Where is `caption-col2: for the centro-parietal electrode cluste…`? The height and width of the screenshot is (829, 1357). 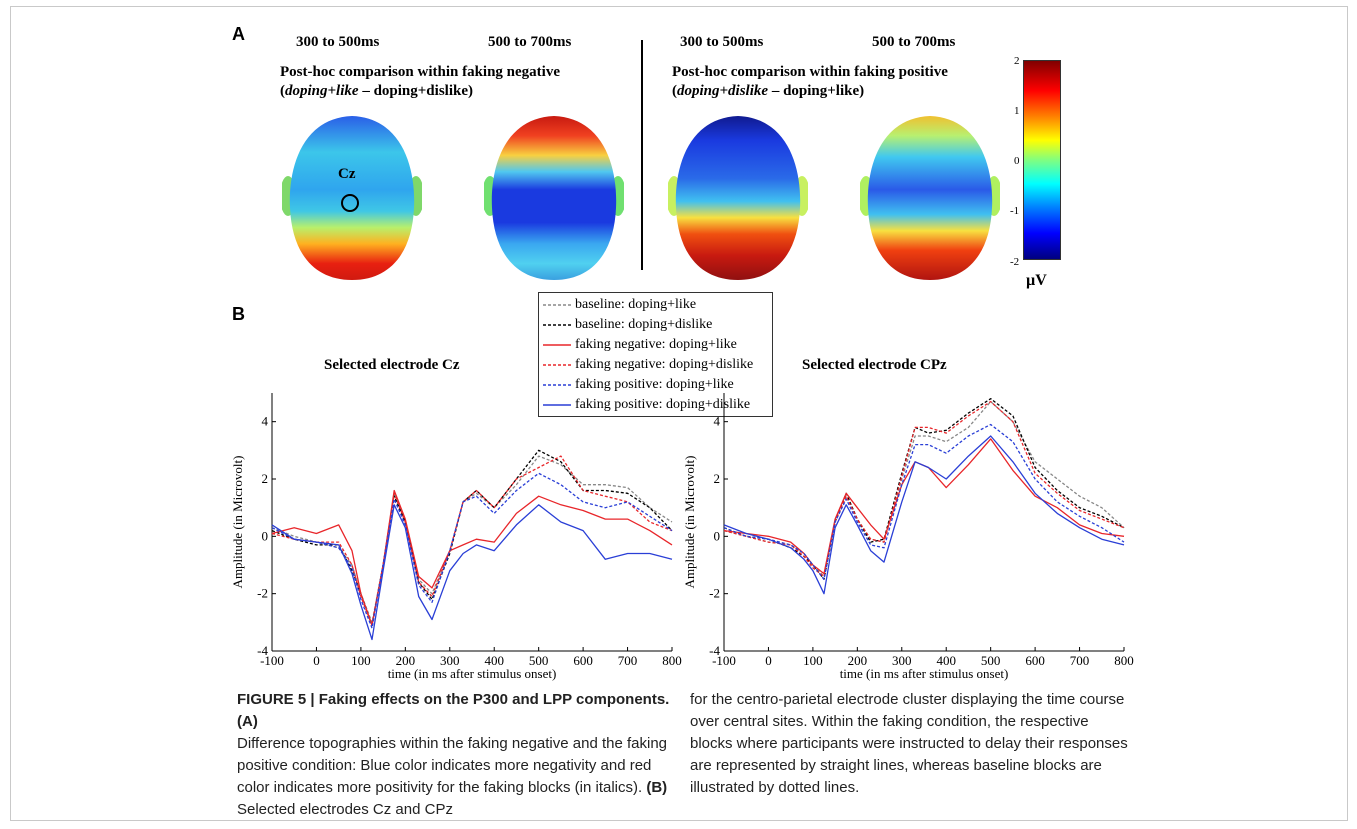
caption-col2: for the centro-parietal electrode cluste… is located at coordinates (910, 744).